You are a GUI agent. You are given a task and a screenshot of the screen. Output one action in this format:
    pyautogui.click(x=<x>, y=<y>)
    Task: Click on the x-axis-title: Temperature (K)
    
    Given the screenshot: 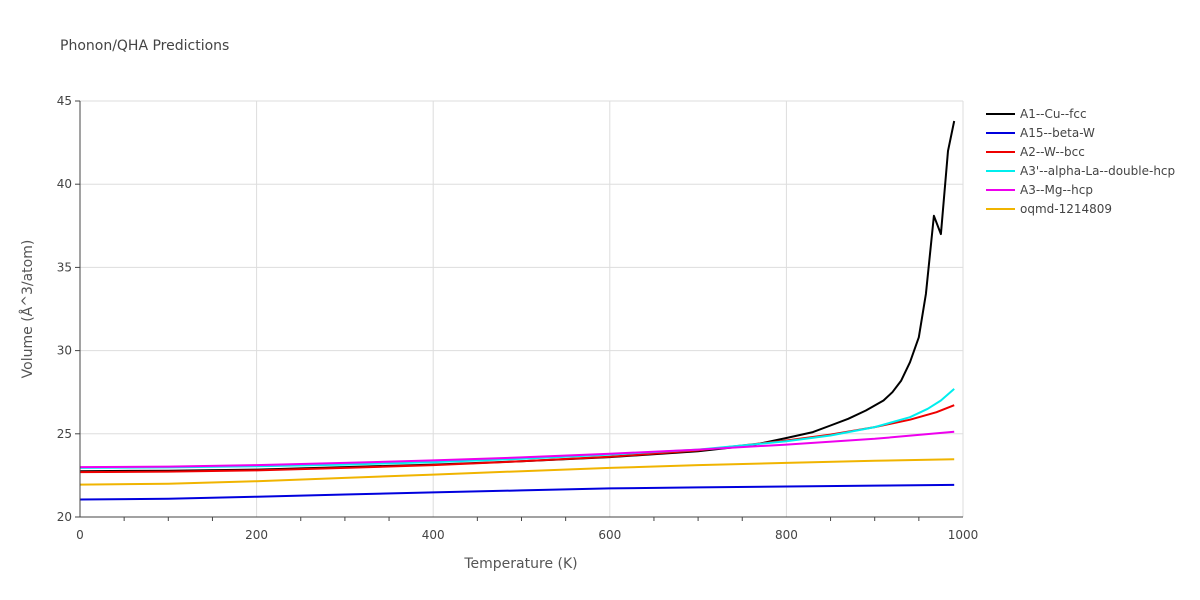 What is the action you would take?
    pyautogui.click(x=520, y=564)
    